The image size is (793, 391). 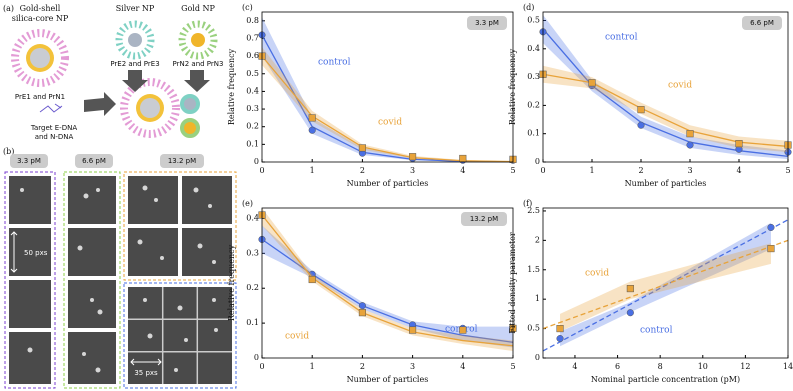 I want to click on x-tick-label: 10, so click(x=703, y=366).